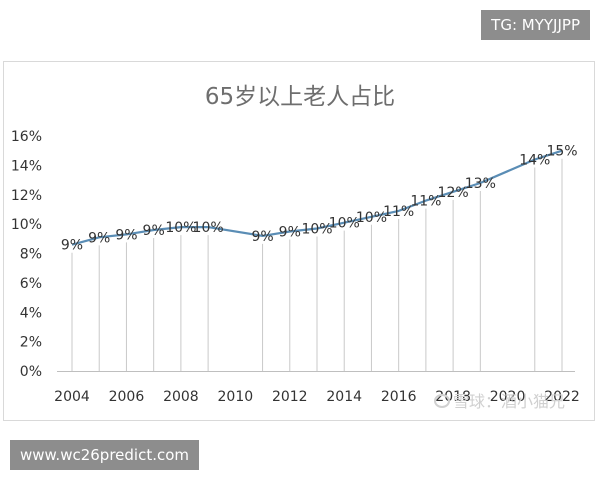 The height and width of the screenshot is (480, 600). Describe the element at coordinates (344, 397) in the screenshot. I see `x-tick-label: 2014` at that location.